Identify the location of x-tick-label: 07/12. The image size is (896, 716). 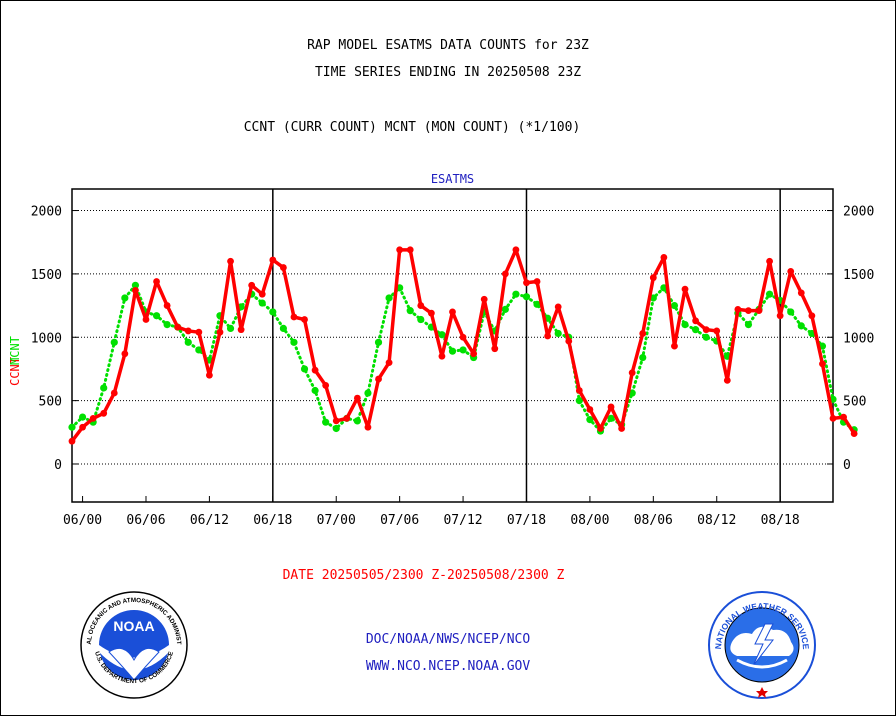
(462, 520).